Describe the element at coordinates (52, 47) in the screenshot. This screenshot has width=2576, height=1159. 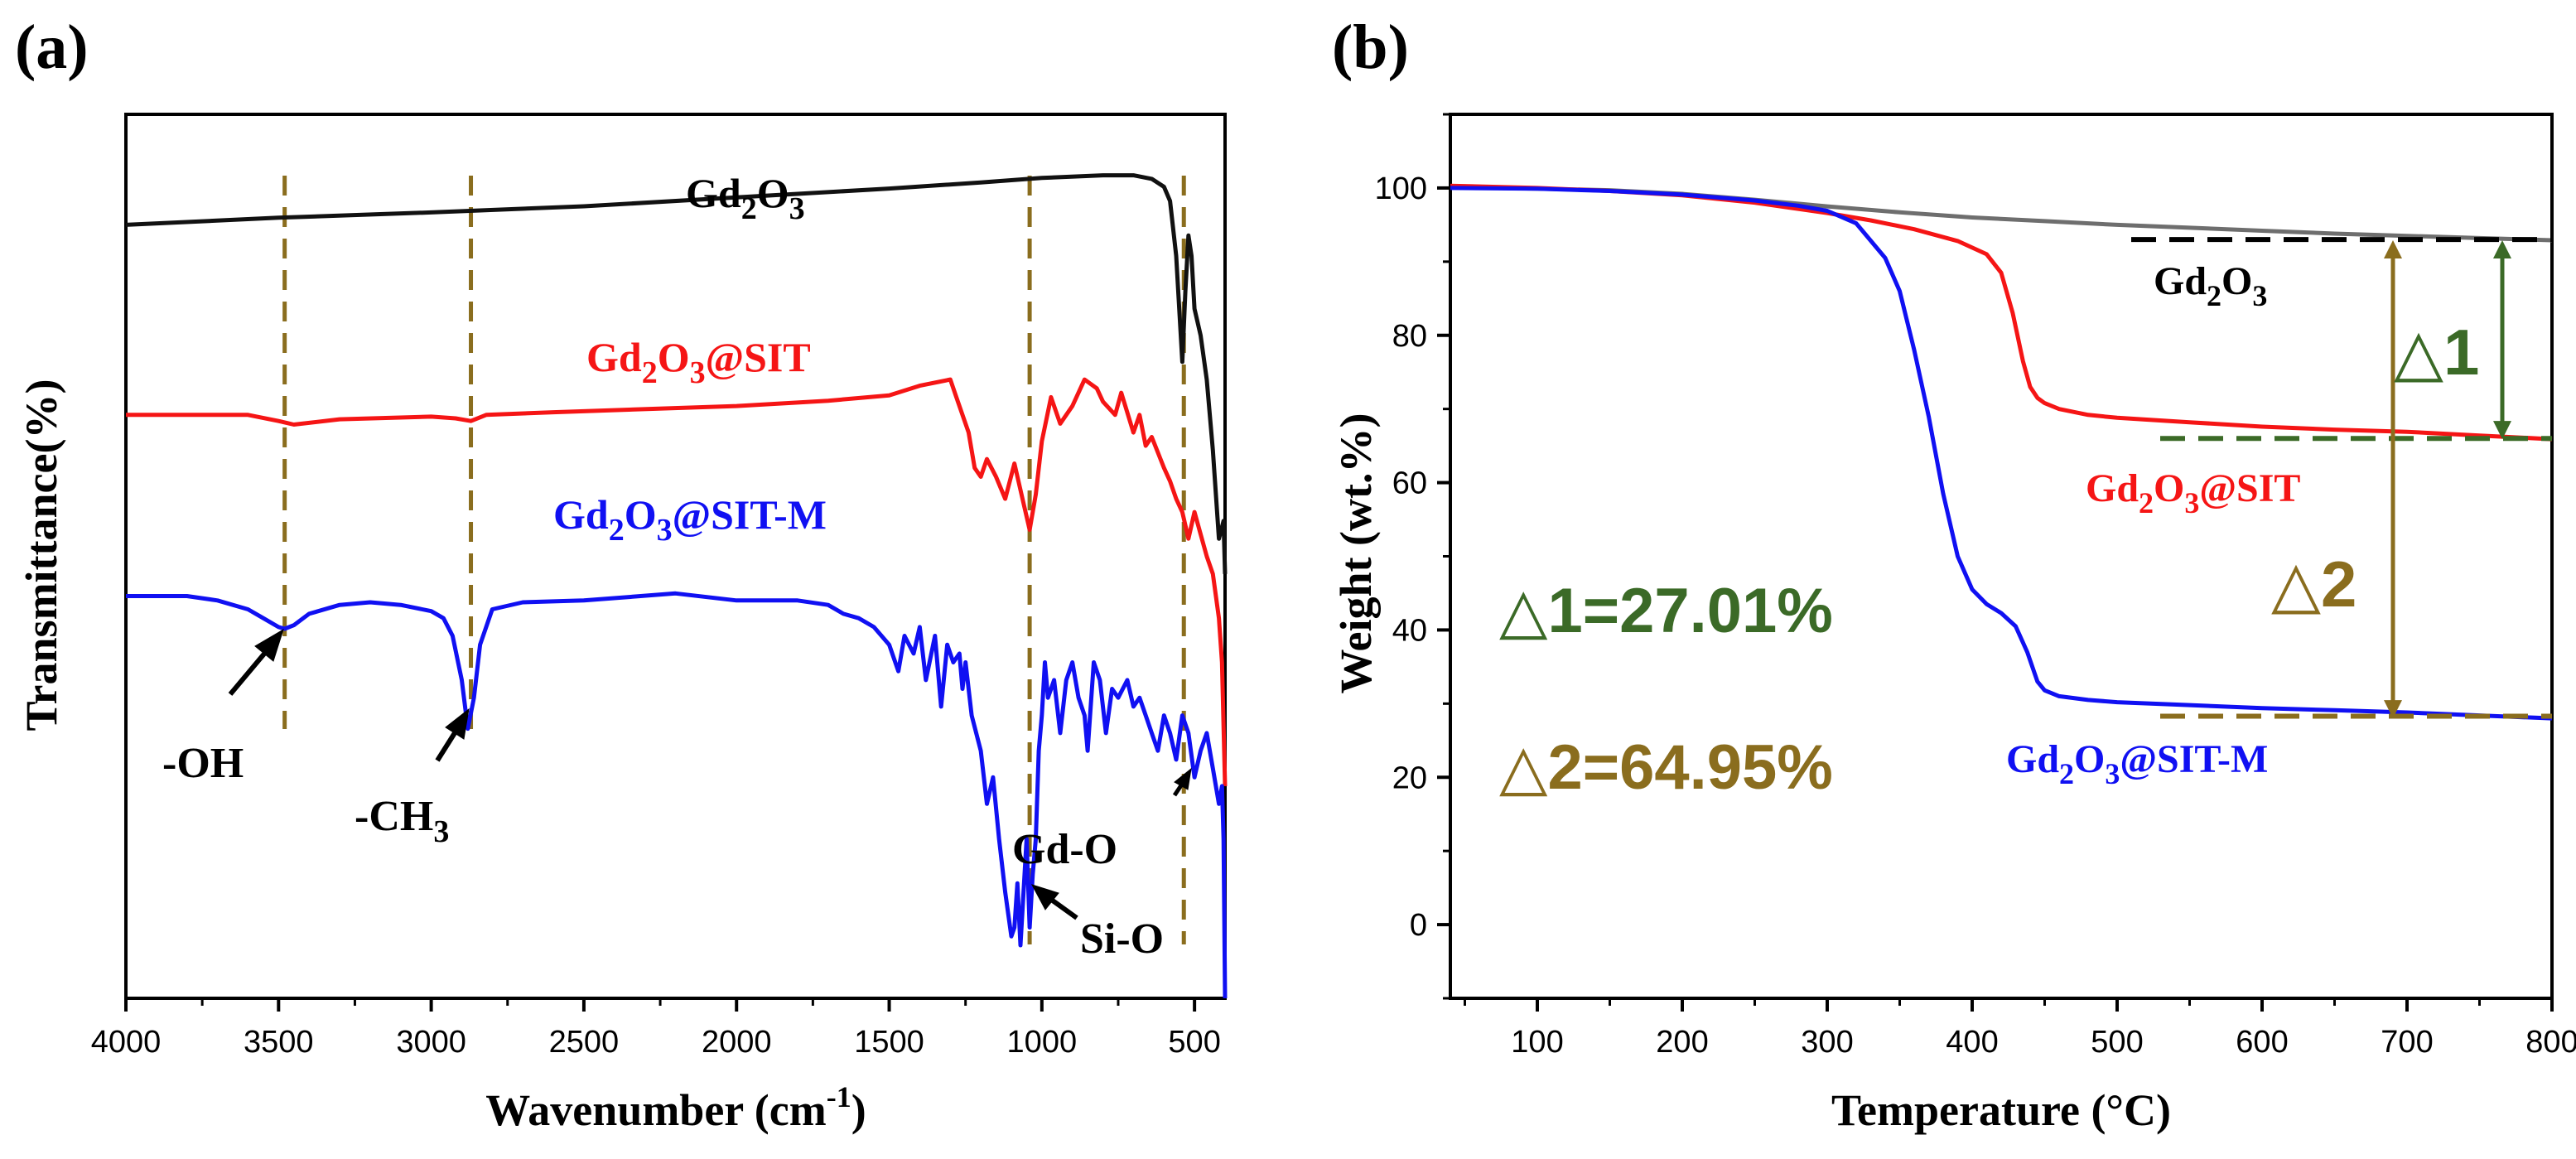
I see `panel-a-label: (a)` at that location.